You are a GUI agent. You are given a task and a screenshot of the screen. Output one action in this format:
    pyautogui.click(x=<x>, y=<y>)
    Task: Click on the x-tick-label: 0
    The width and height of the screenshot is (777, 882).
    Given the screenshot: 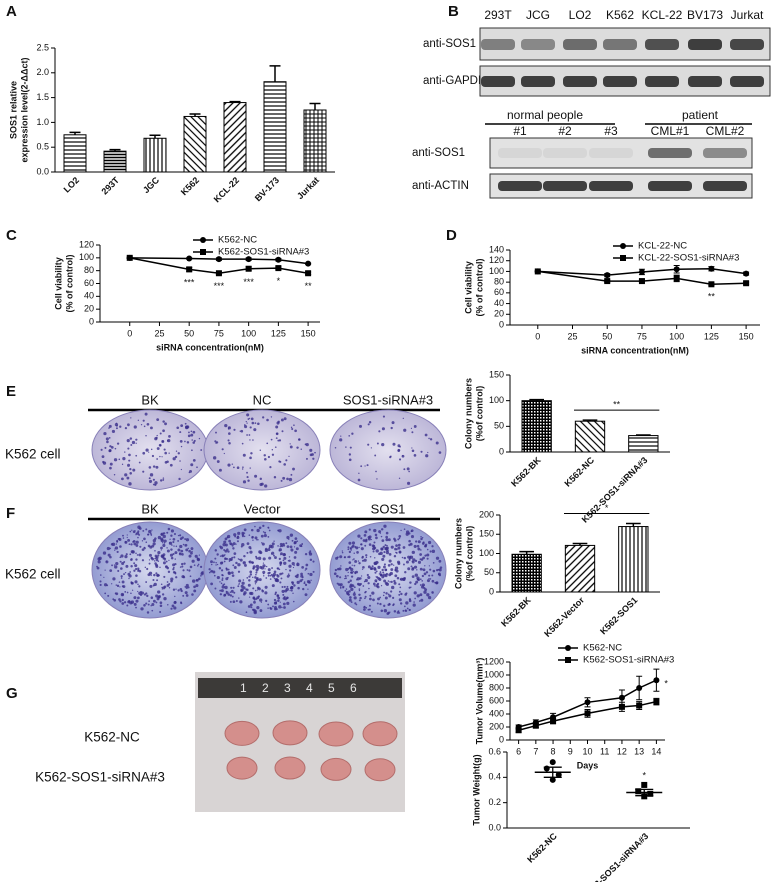 What is the action you would take?
    pyautogui.click(x=129, y=333)
    